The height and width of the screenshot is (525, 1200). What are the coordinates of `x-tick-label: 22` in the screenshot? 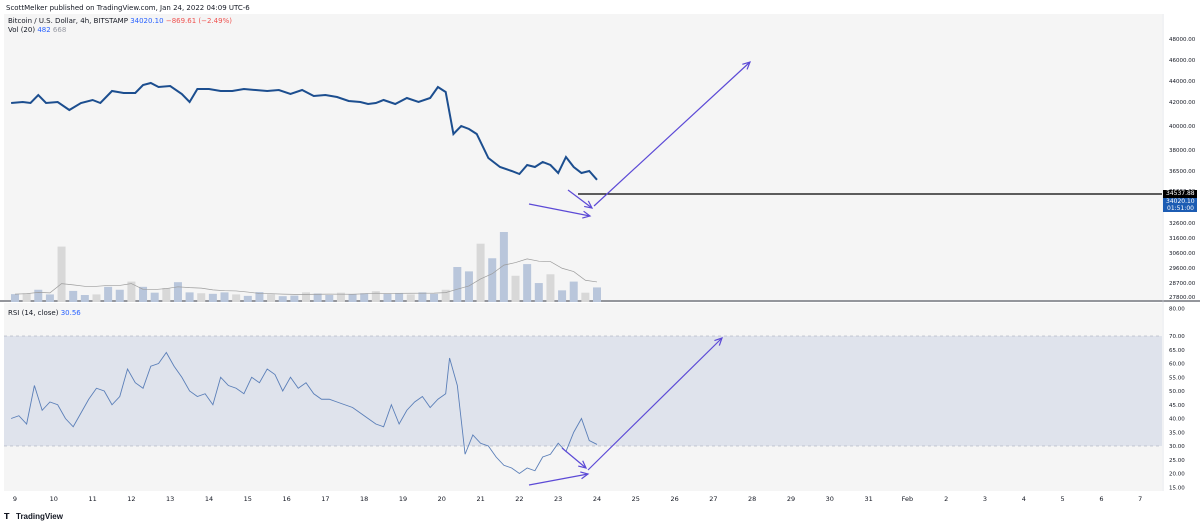 It's located at (519, 499).